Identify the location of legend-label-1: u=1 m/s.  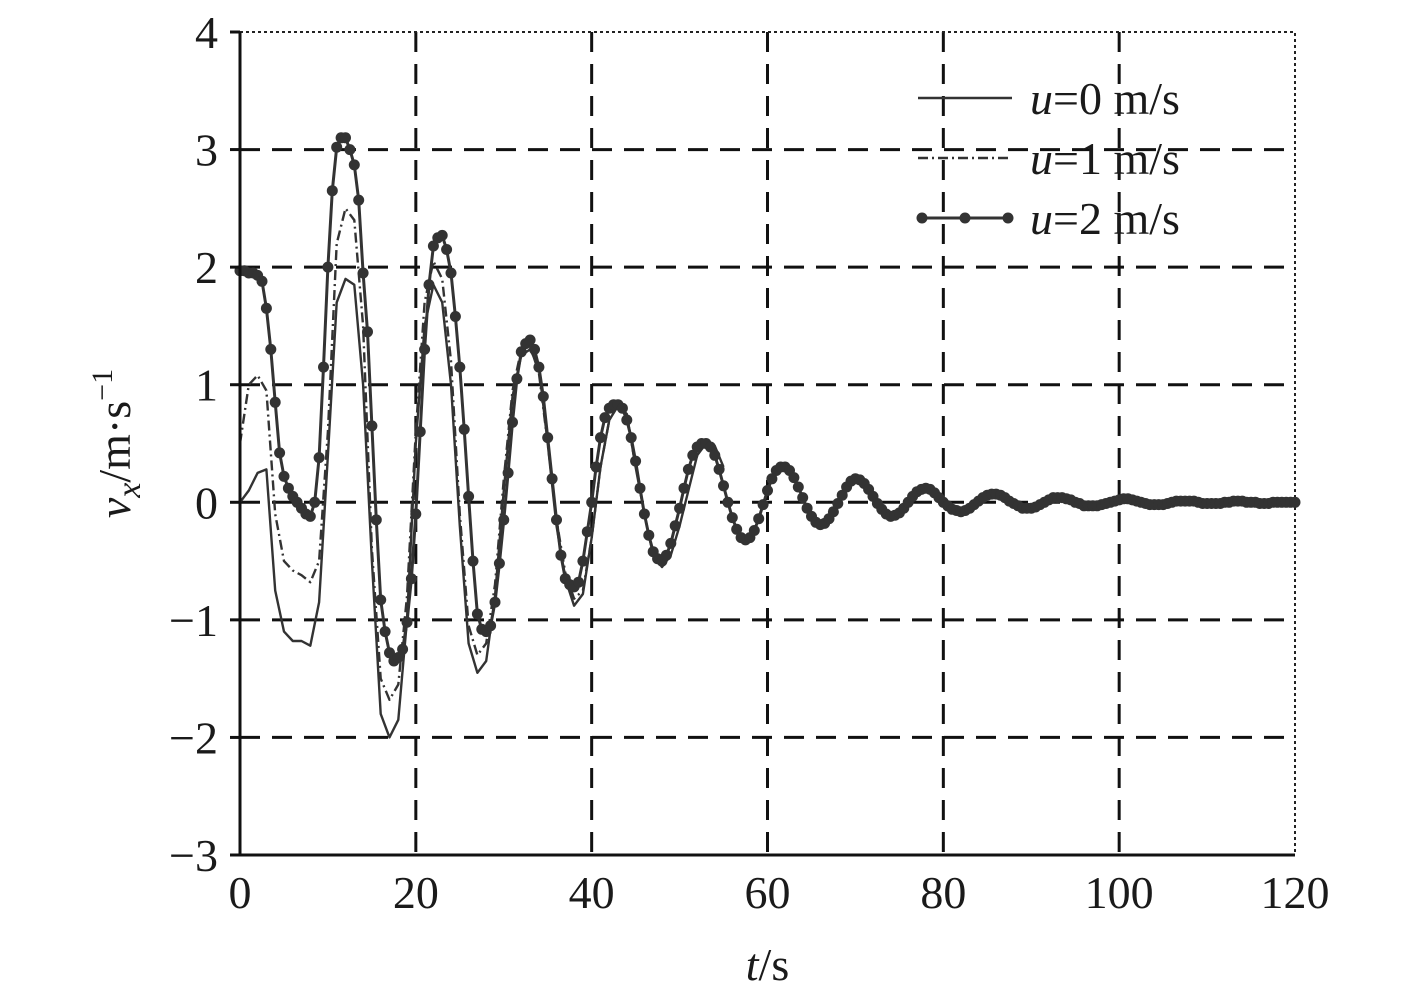
(1105, 158).